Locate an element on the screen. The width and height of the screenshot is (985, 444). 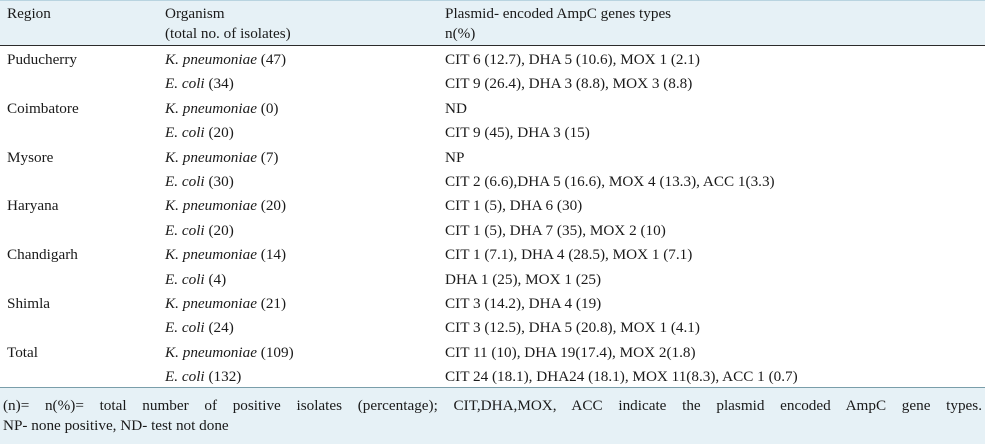
isolate-count: (14) is located at coordinates (271, 254).